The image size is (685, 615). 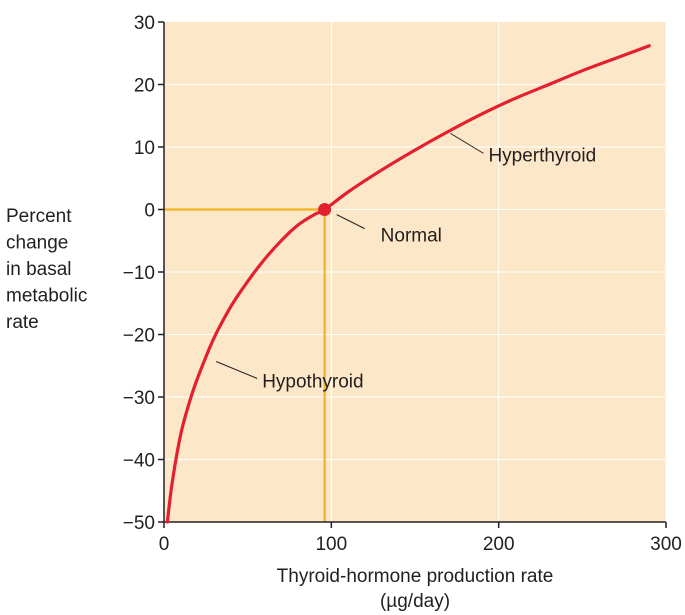 I want to click on x-axis-ticks: 0 100 200 300, so click(x=420, y=538).